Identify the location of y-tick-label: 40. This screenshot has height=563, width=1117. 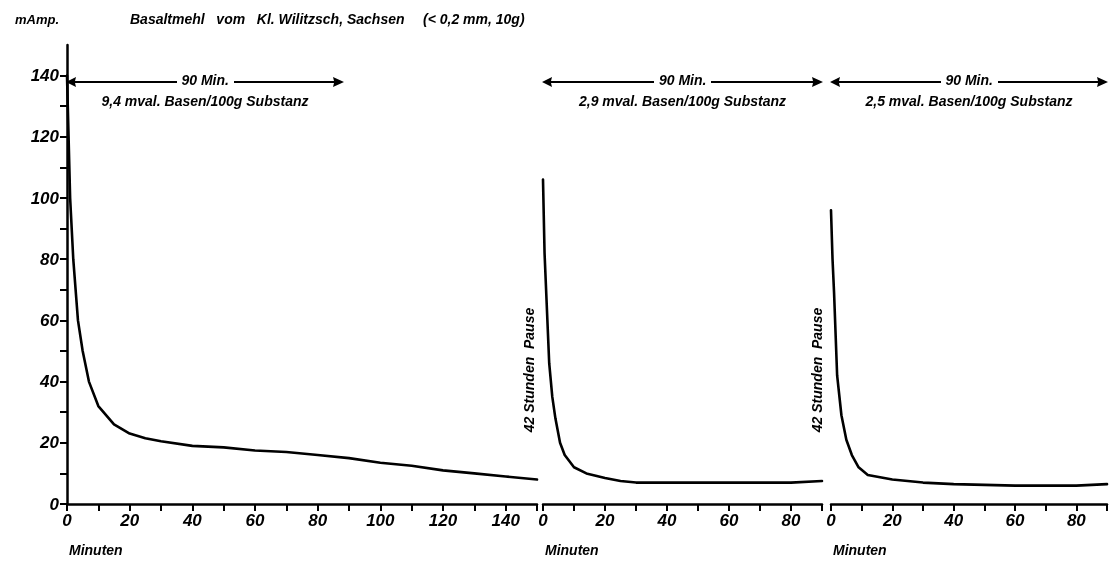
(49, 382).